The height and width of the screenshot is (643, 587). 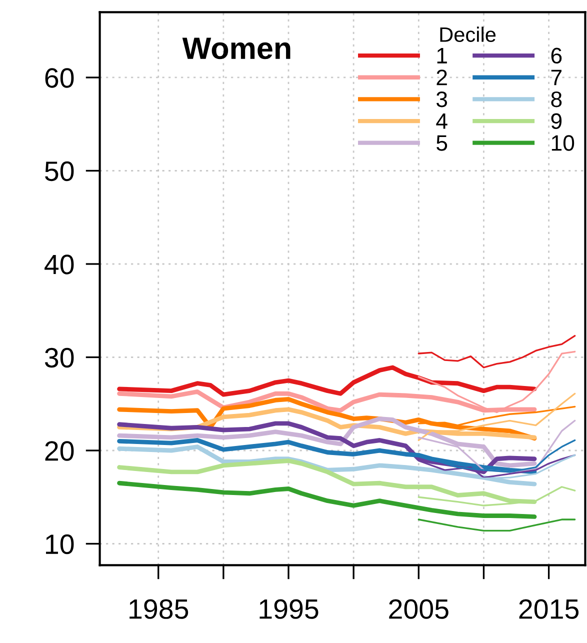 I want to click on x-tick-label: 2015, so click(x=549, y=609).